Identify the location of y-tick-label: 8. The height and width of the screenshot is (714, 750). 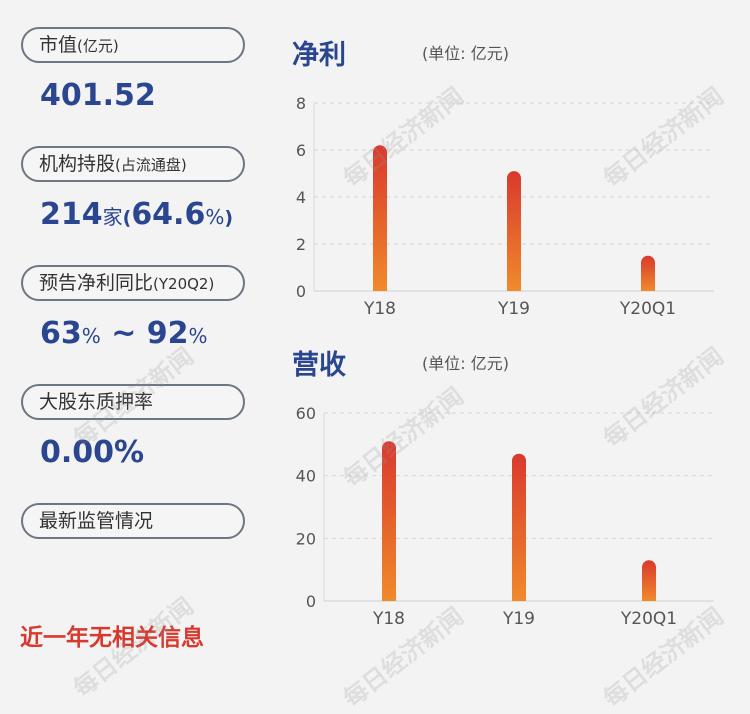
(301, 103).